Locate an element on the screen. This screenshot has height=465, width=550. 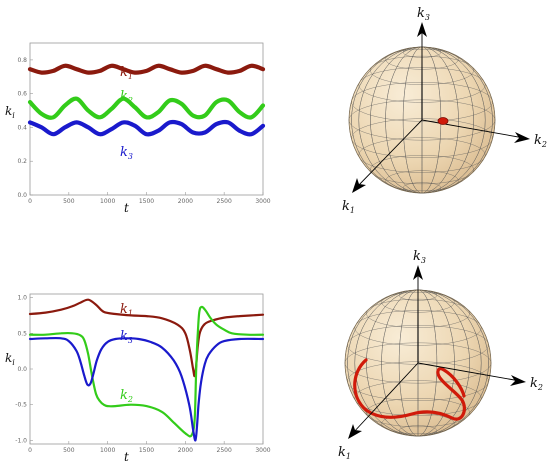
y-tick-label: 0.4 is located at coordinates (22, 127).